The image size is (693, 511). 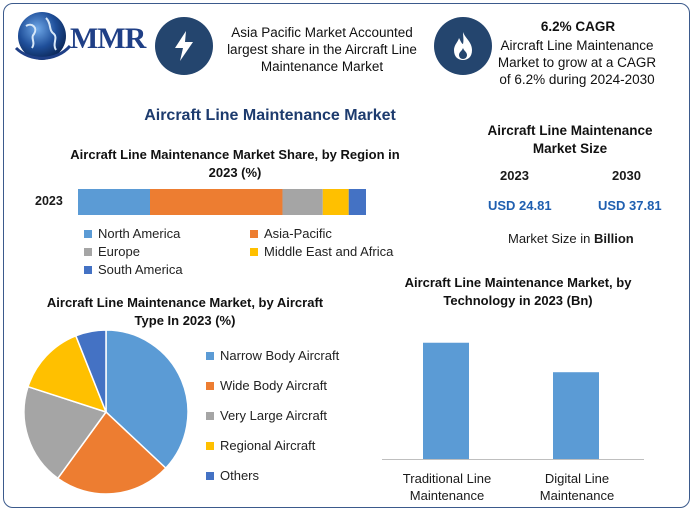 I want to click on region-stacked-bar, so click(x=222, y=202).